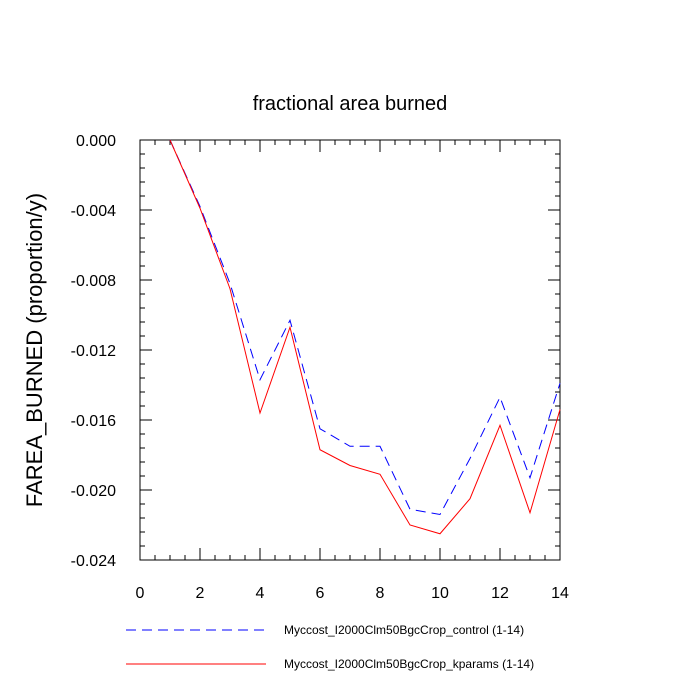 The image size is (700, 700). What do you see at coordinates (93, 421) in the screenshot?
I see `y-tick-label: -0.016` at bounding box center [93, 421].